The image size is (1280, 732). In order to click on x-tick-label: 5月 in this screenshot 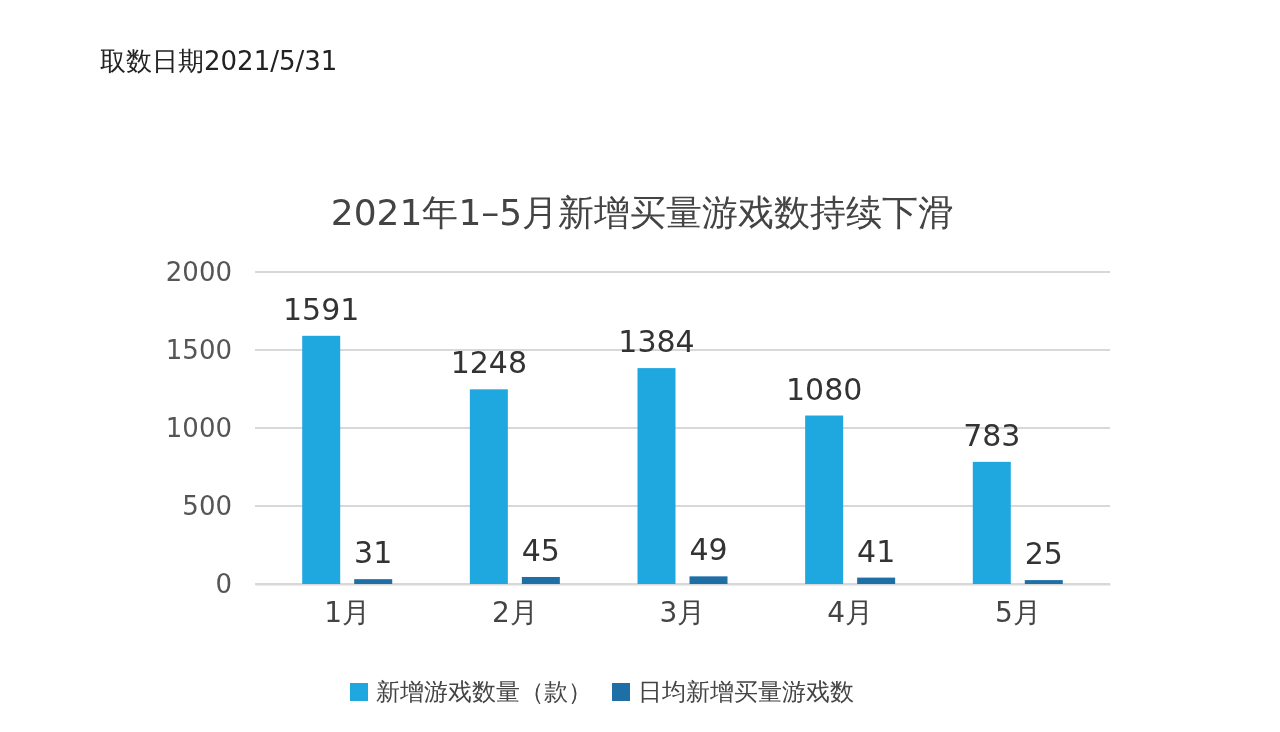, I will do `click(1017, 612)`.